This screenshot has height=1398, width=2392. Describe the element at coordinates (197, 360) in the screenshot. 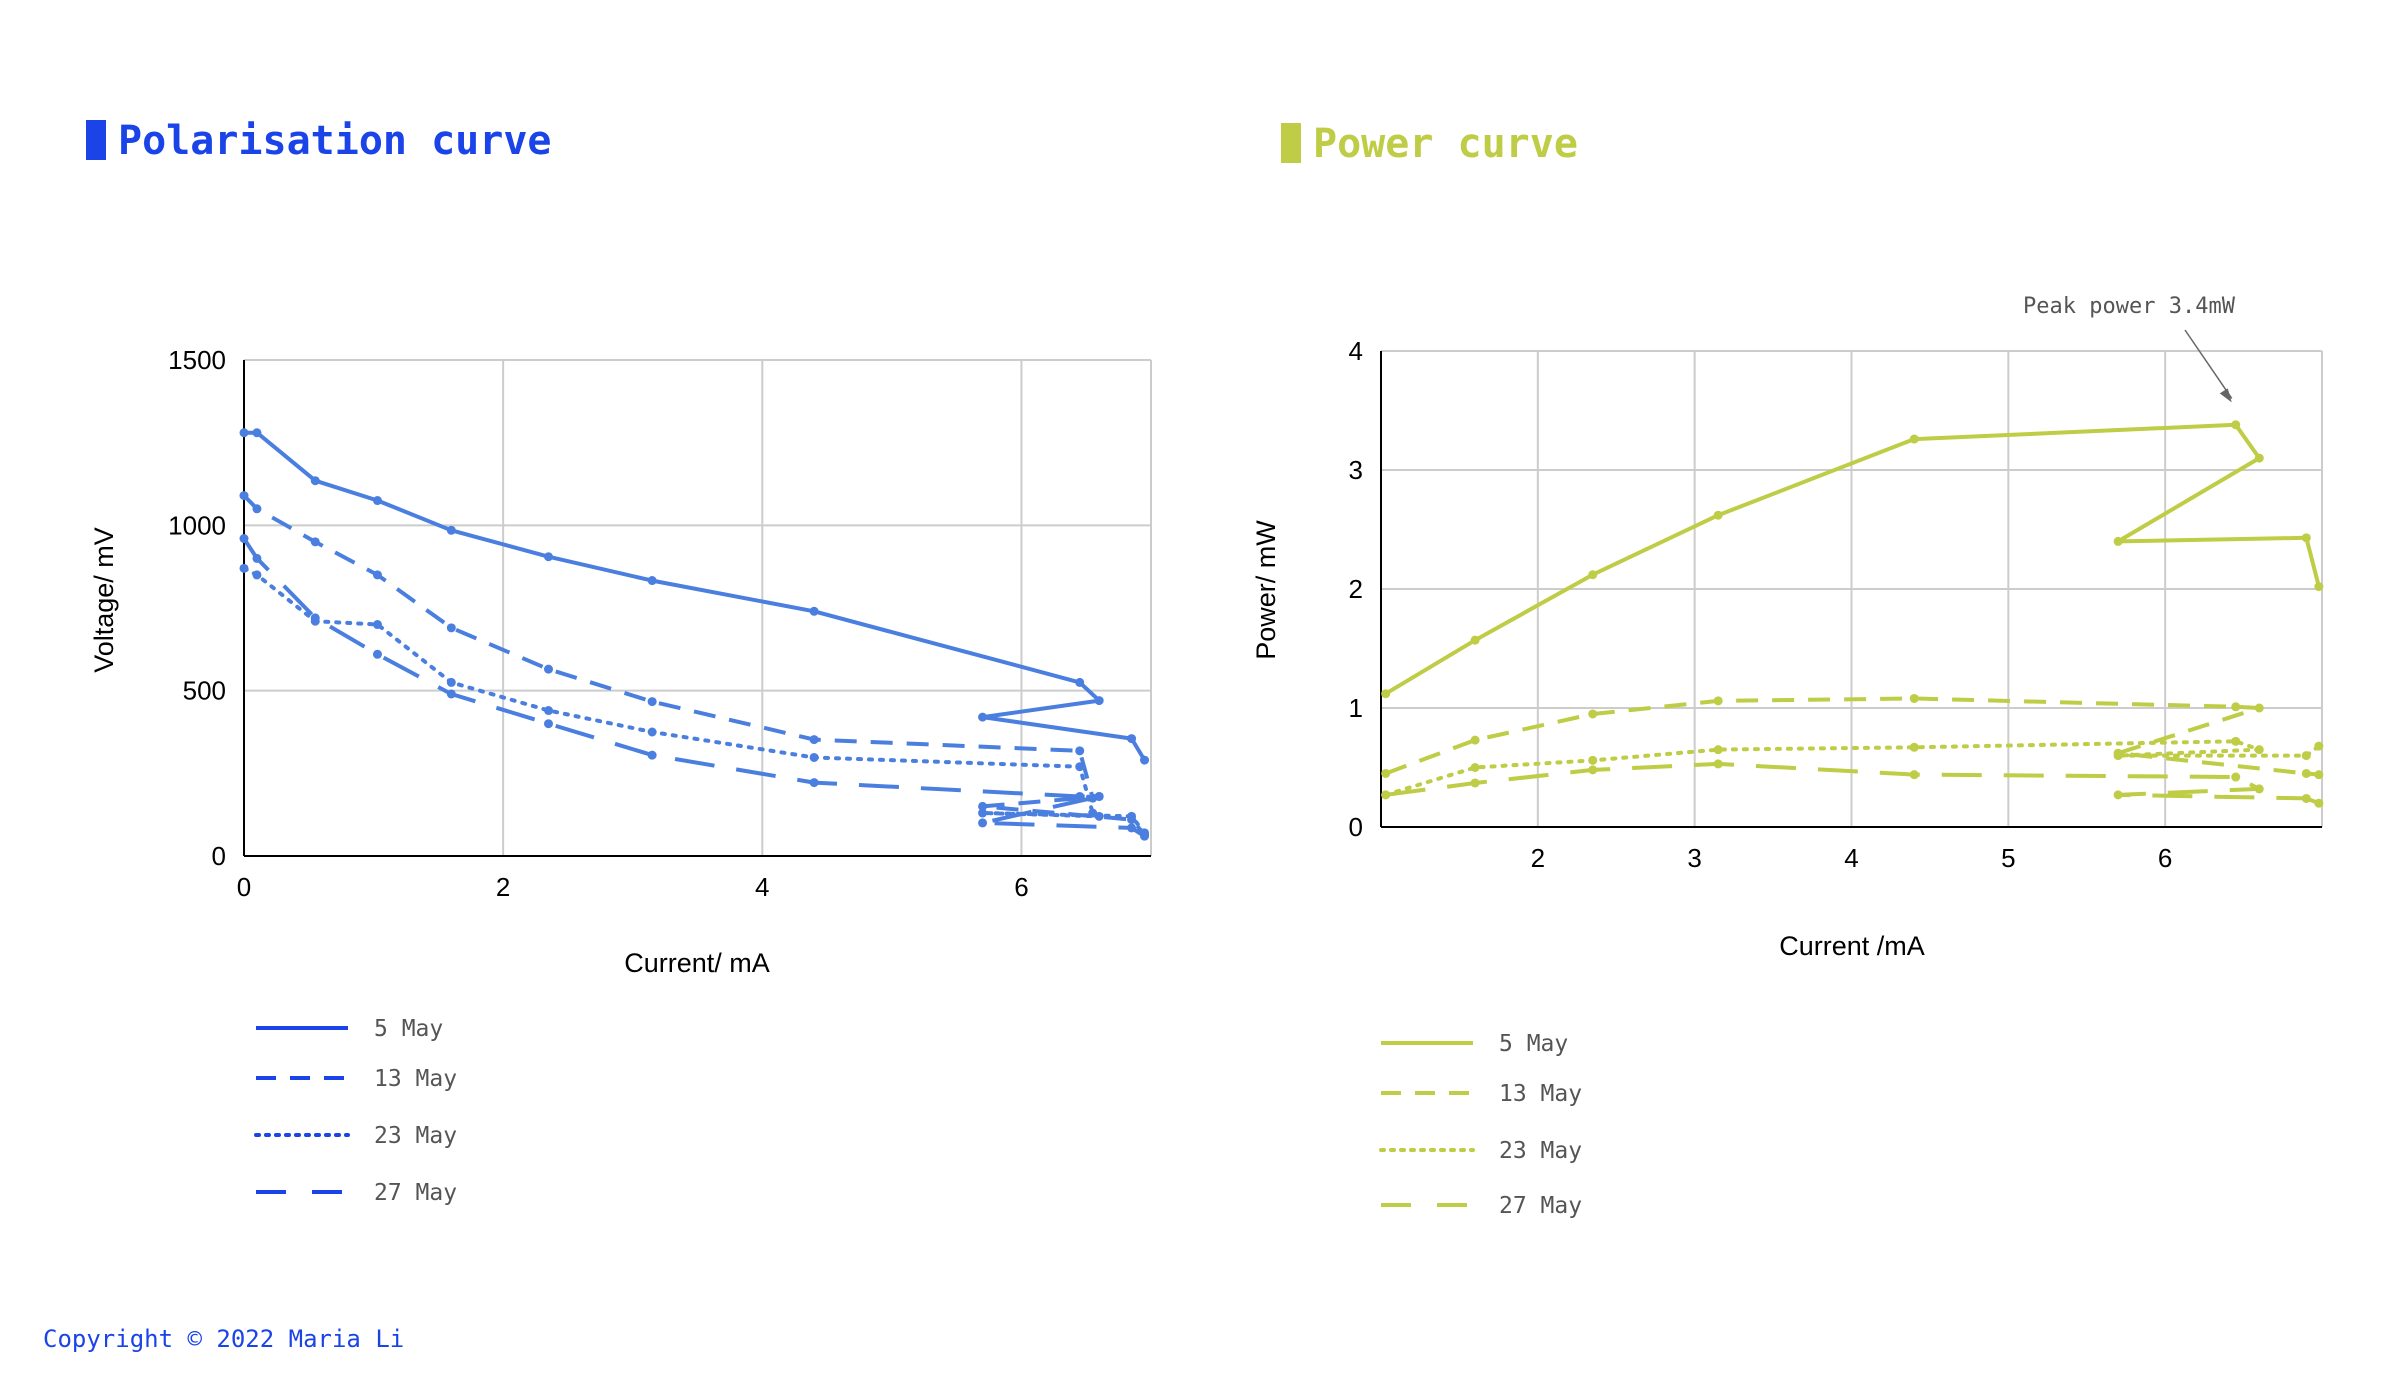

I see `polarisation-y-tick-label: 1500` at that location.